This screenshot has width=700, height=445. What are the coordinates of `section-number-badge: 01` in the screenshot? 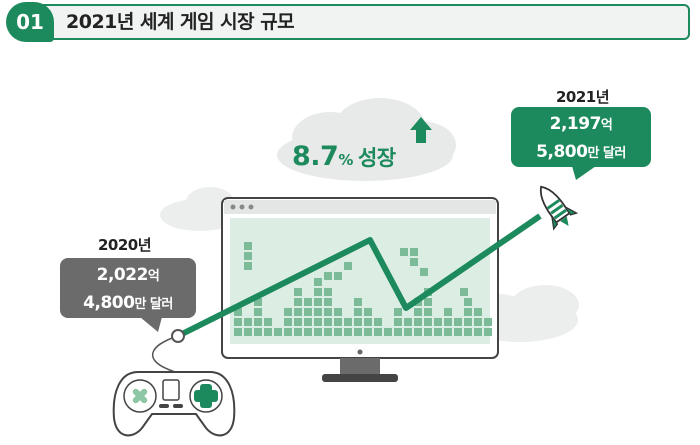 It's located at (30, 22).